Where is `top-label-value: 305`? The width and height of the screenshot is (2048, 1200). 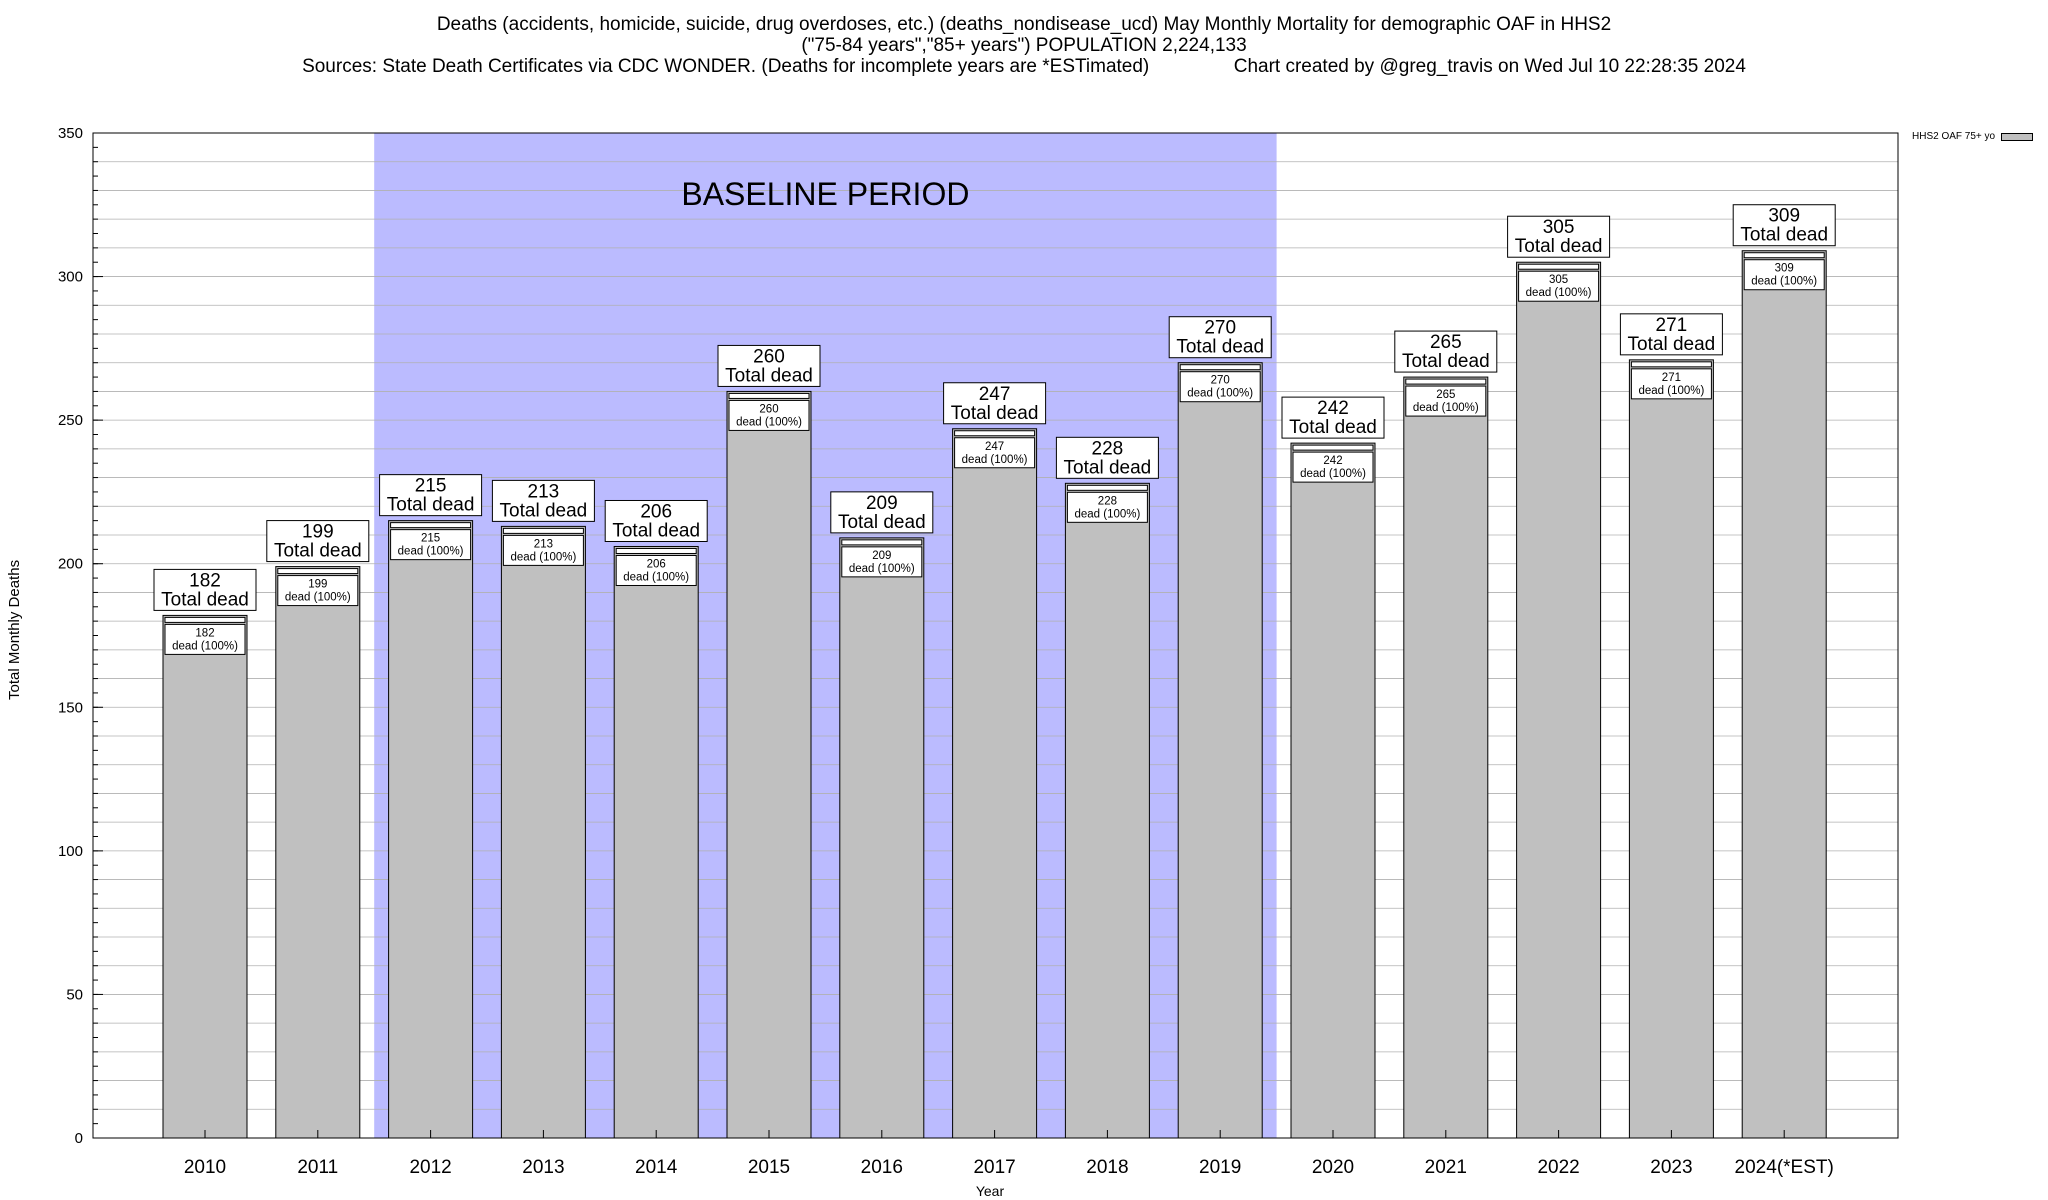 top-label-value: 305 is located at coordinates (1559, 227).